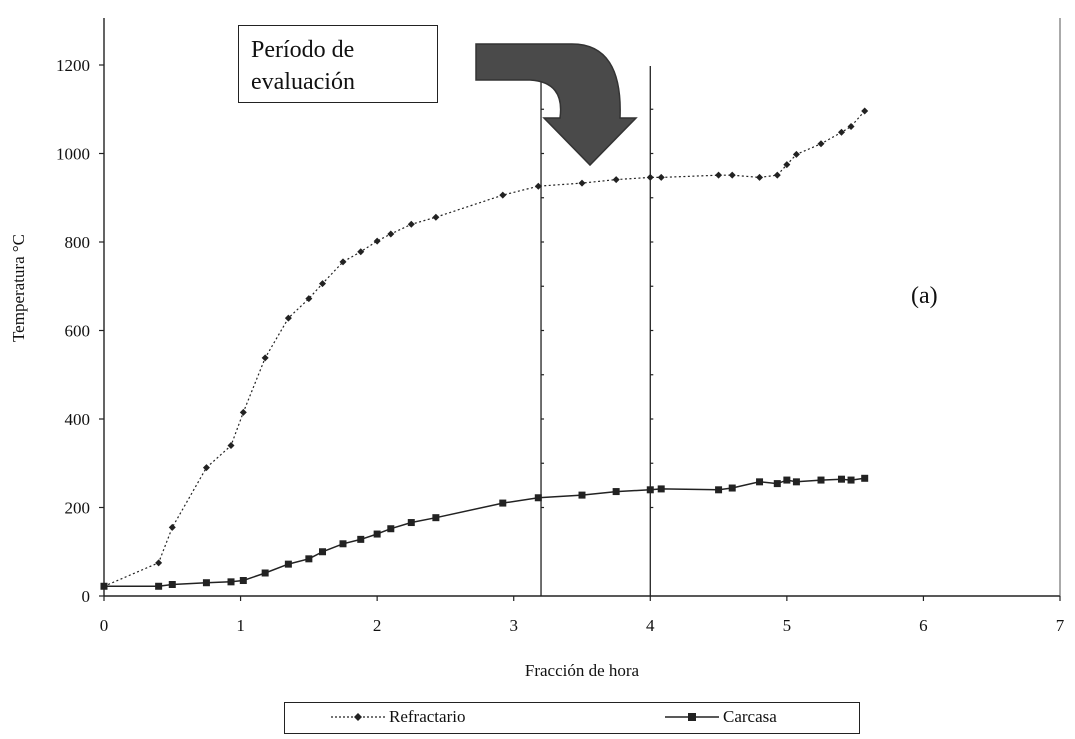 The image size is (1075, 739). I want to click on legend-swatch-carcasa, so click(692, 717).